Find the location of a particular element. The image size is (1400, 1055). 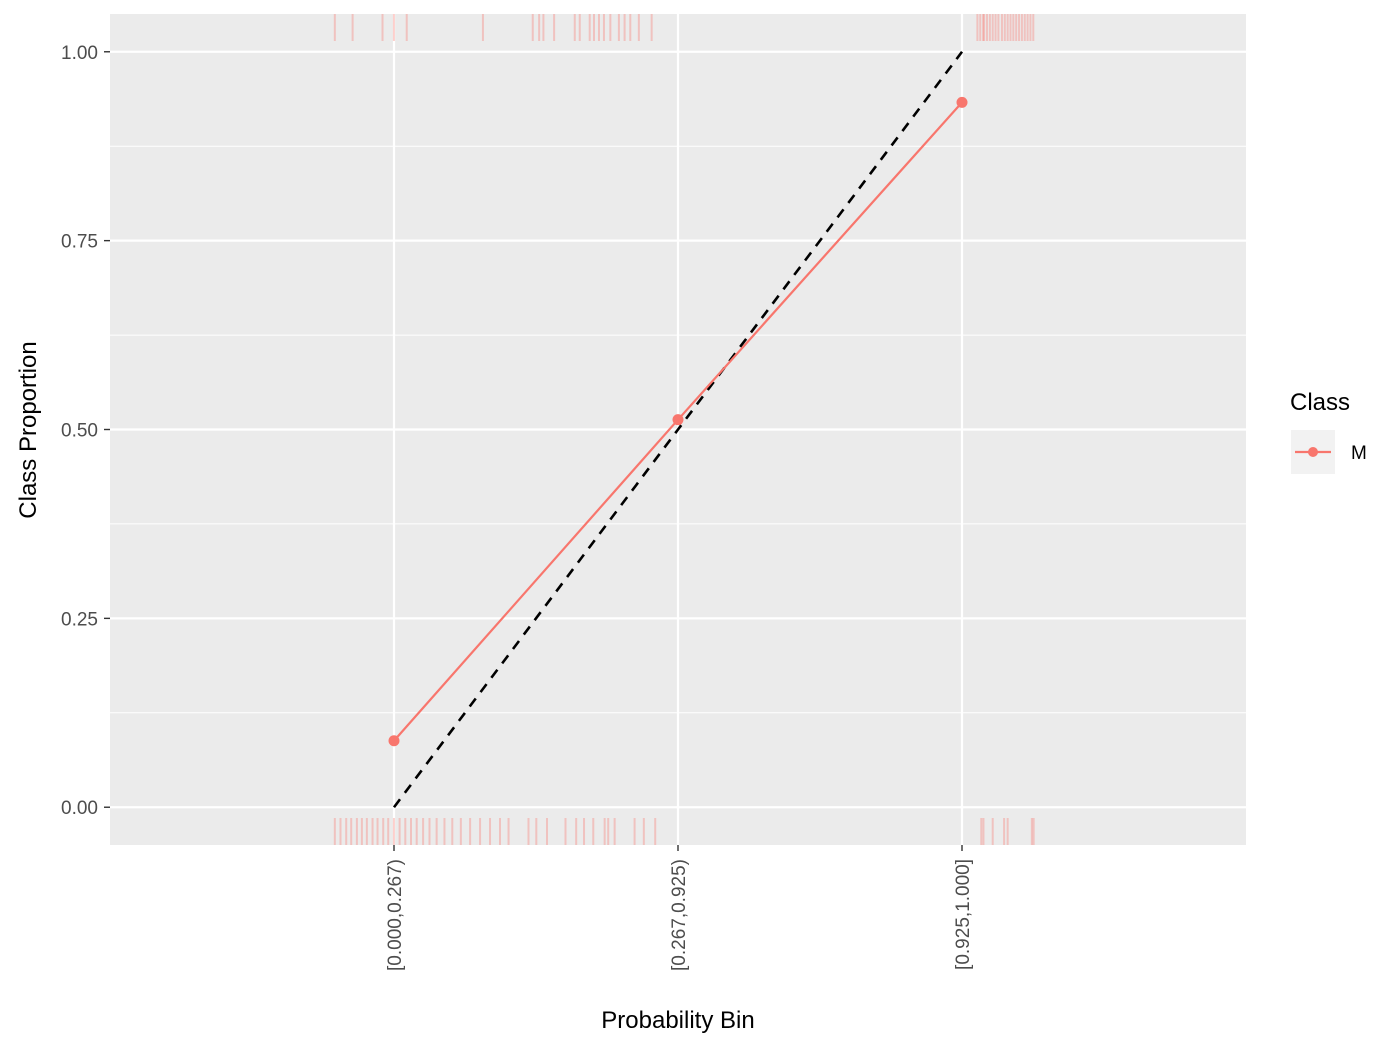

y-tick-label: 0.75 is located at coordinates (79, 242).